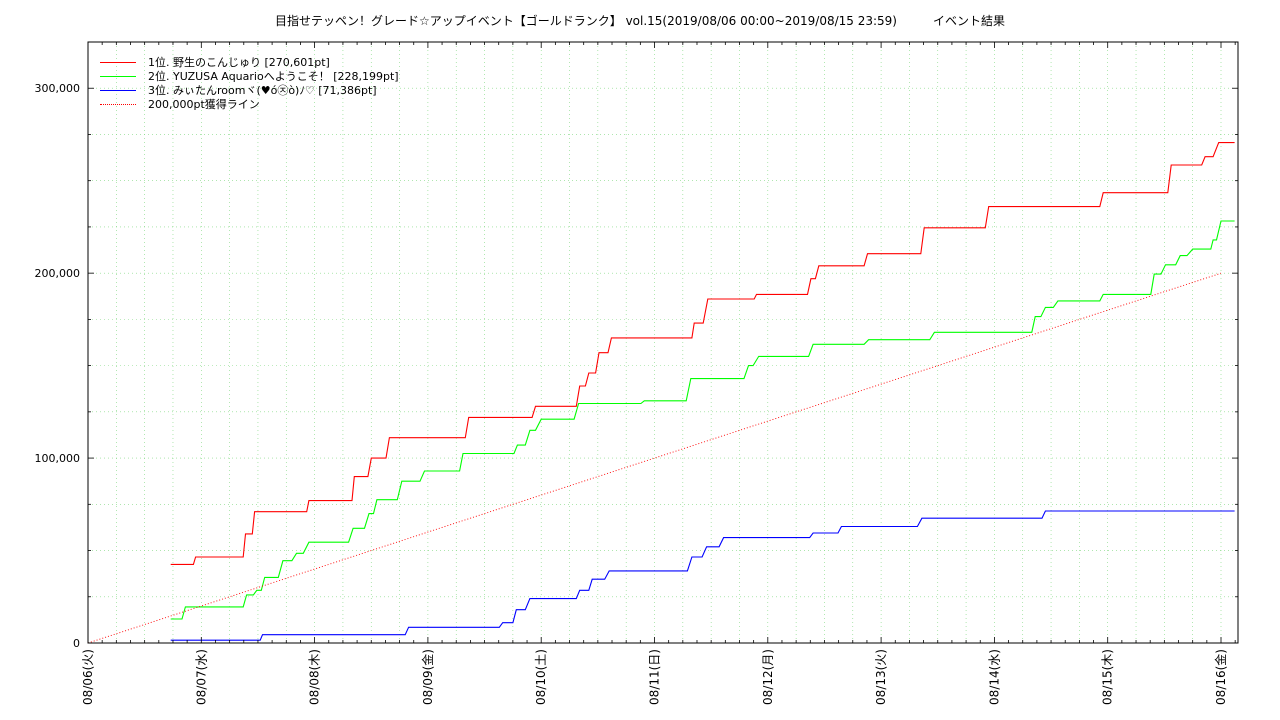  Describe the element at coordinates (427, 677) in the screenshot. I see `x-tick-label: 08/09(金)` at that location.